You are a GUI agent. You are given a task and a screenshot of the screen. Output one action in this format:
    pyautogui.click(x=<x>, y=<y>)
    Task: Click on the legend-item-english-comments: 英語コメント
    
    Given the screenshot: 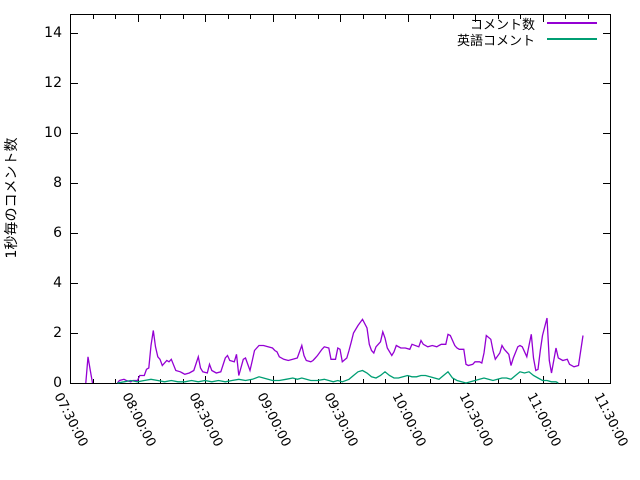 What is the action you would take?
    pyautogui.click(x=526, y=40)
    